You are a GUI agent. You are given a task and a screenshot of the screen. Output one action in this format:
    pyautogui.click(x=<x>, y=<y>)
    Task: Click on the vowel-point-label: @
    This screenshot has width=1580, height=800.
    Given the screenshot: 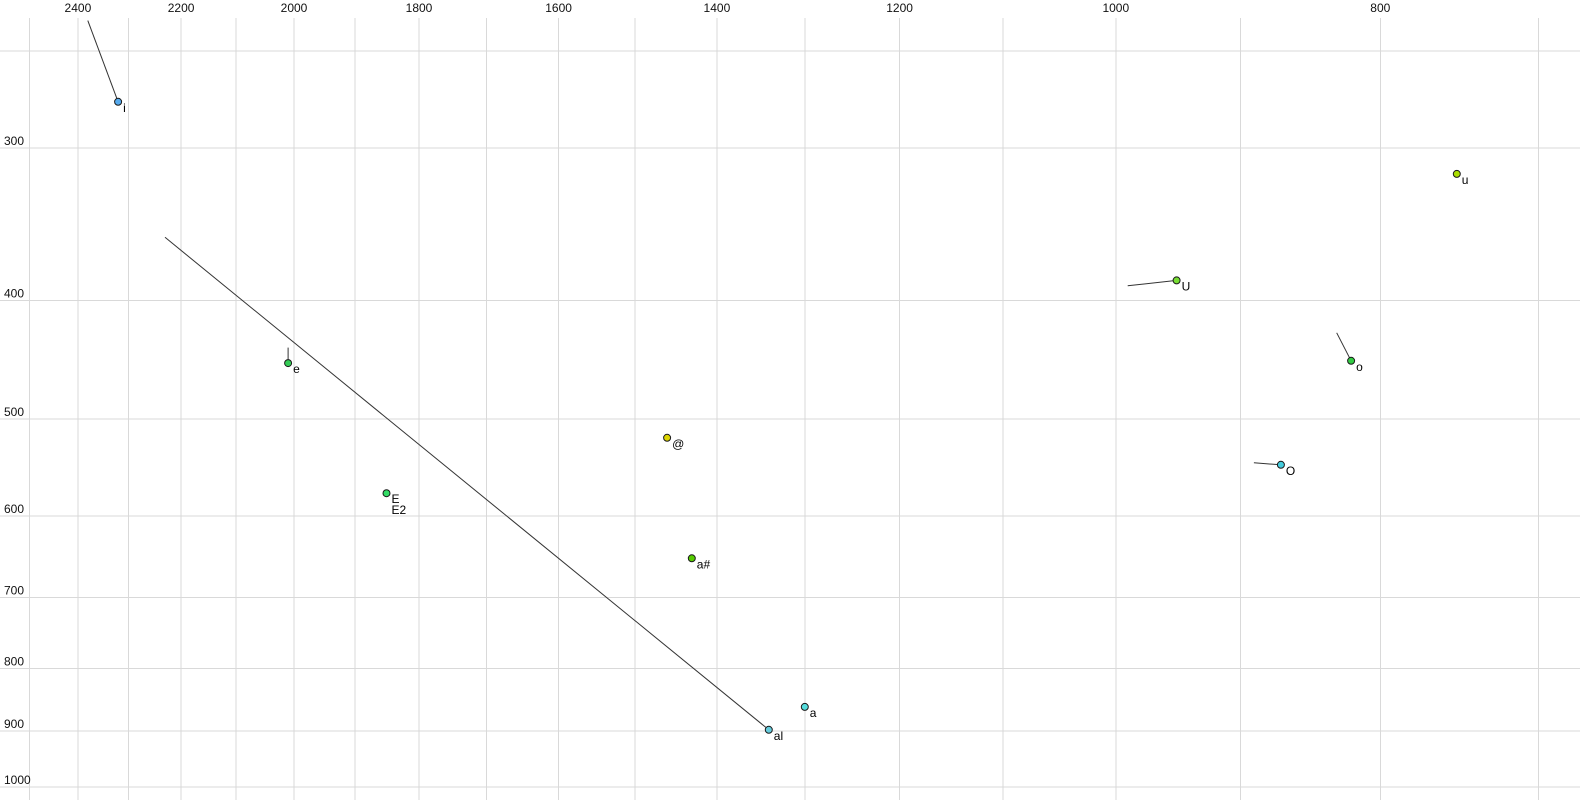 What is the action you would take?
    pyautogui.click(x=678, y=444)
    